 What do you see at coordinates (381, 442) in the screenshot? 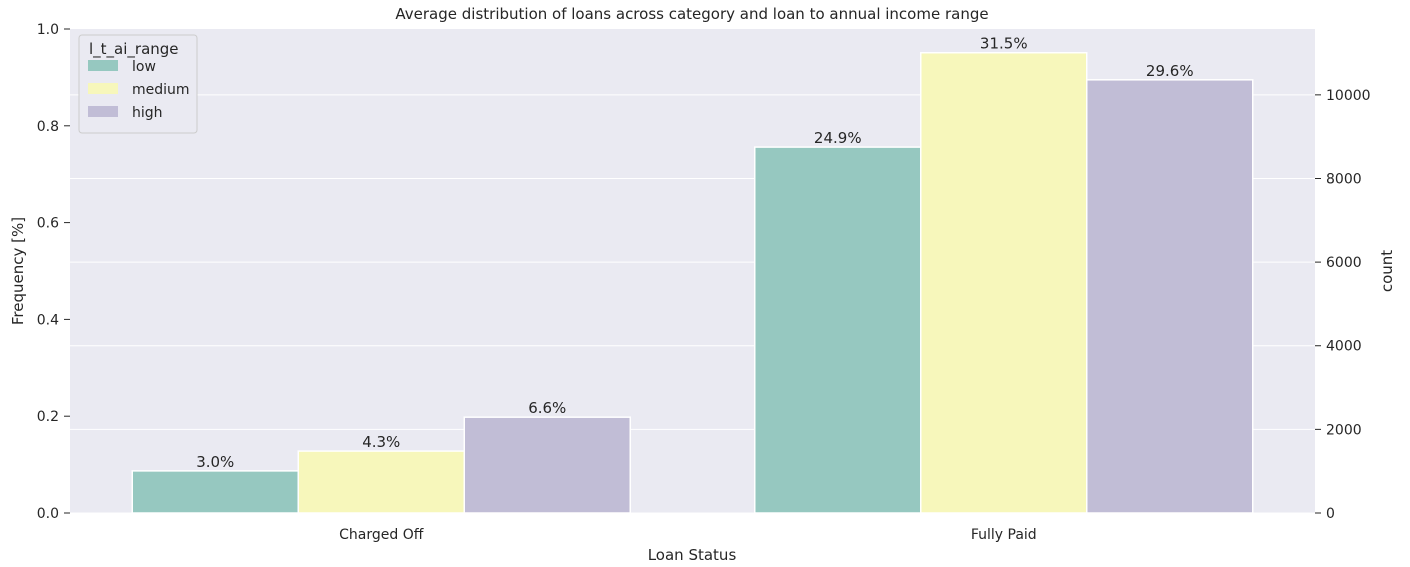
I see `bar-value-label: 4.3%` at bounding box center [381, 442].